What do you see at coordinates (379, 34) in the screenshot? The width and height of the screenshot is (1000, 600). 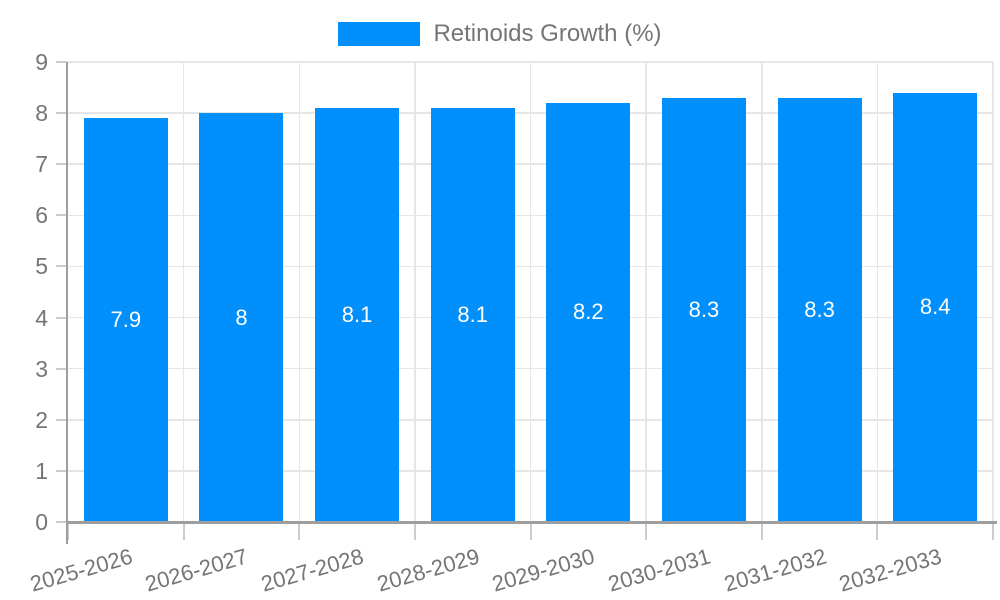 I see `legend-swatch` at bounding box center [379, 34].